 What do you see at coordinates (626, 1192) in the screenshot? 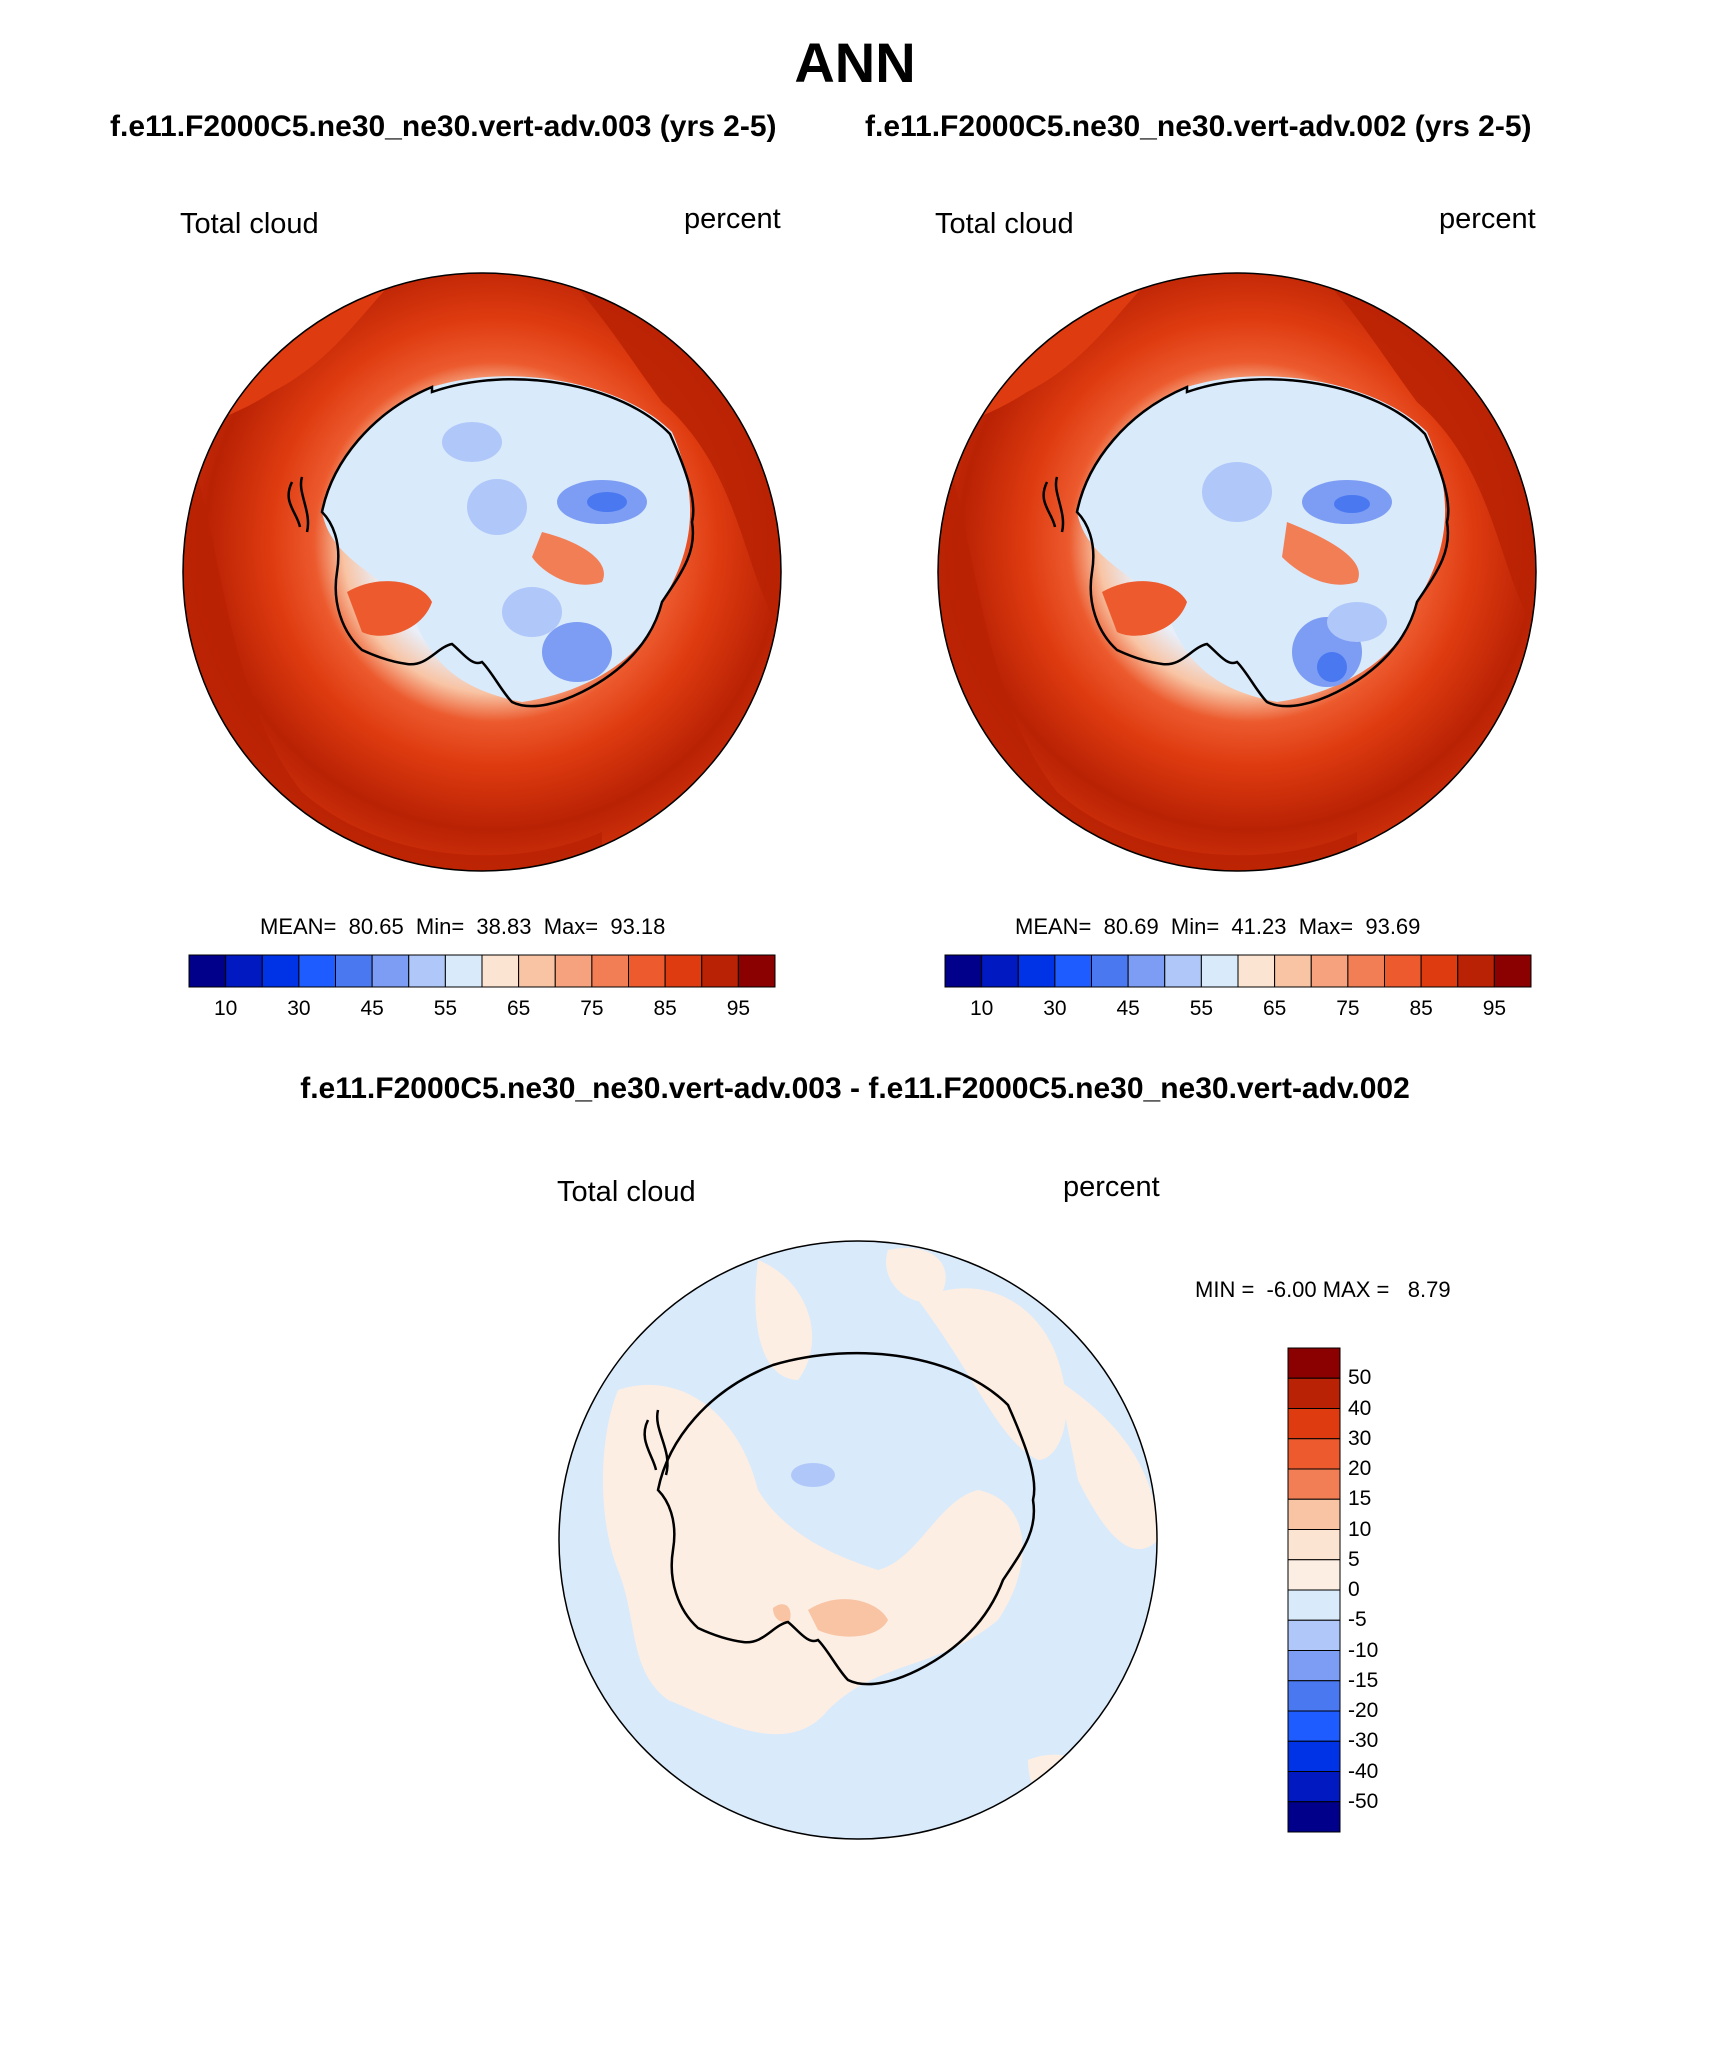
I see `panel3-variable-label: Total cloud` at bounding box center [626, 1192].